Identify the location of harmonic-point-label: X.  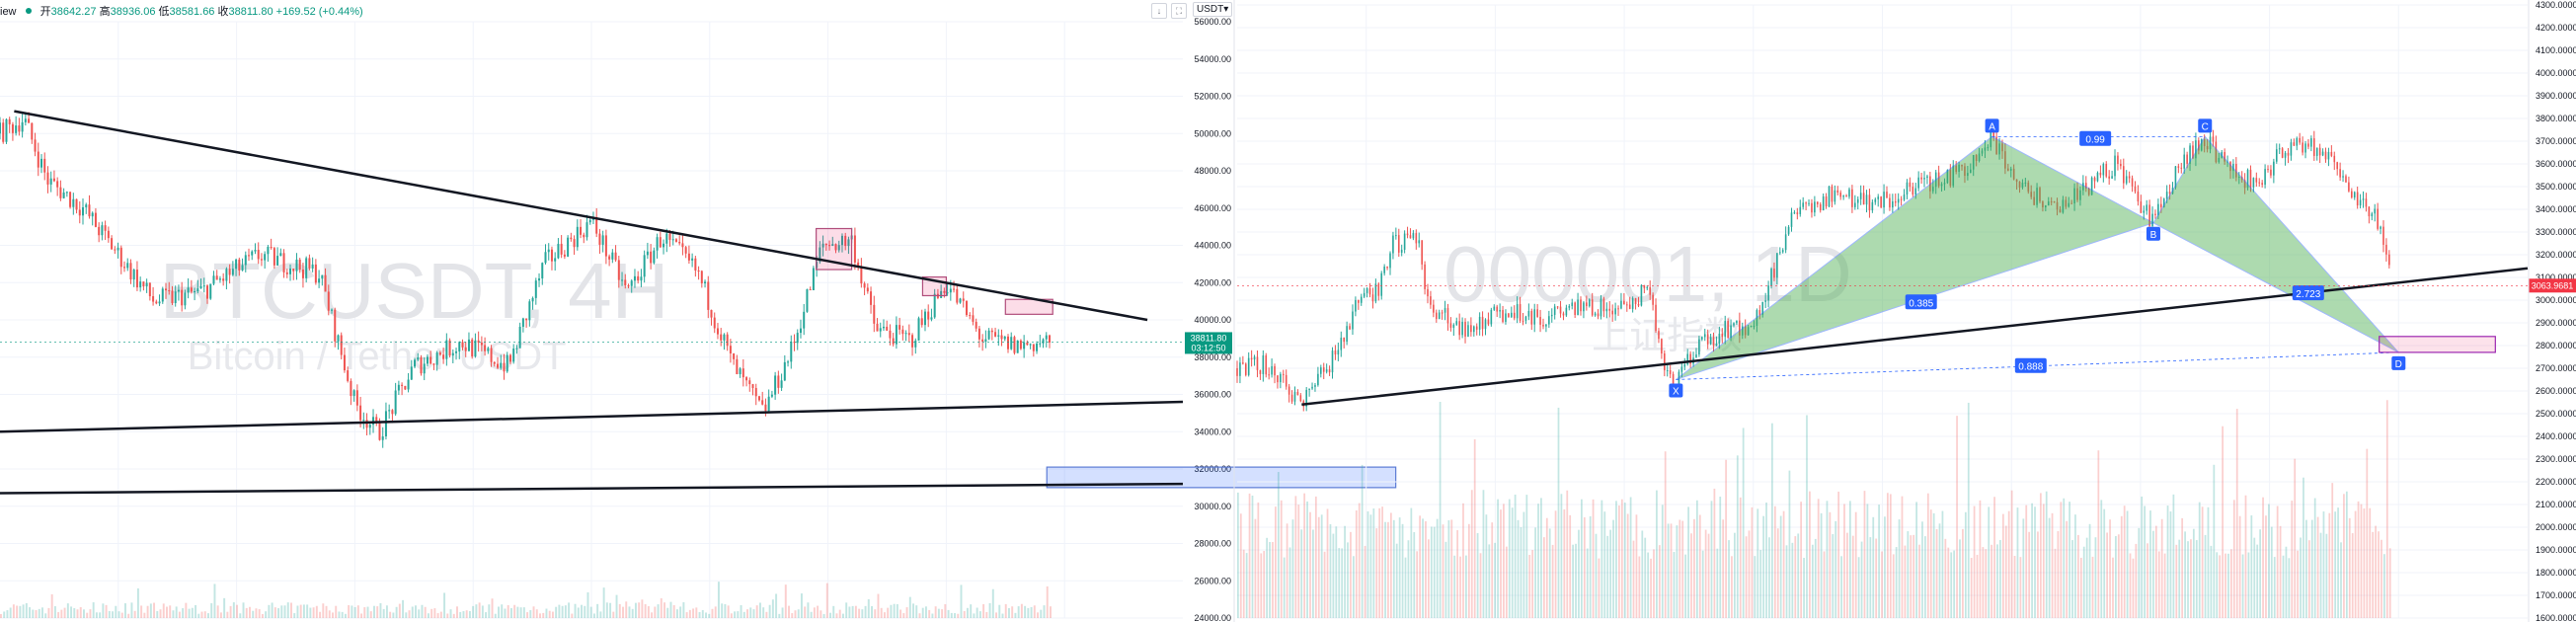
(1676, 393).